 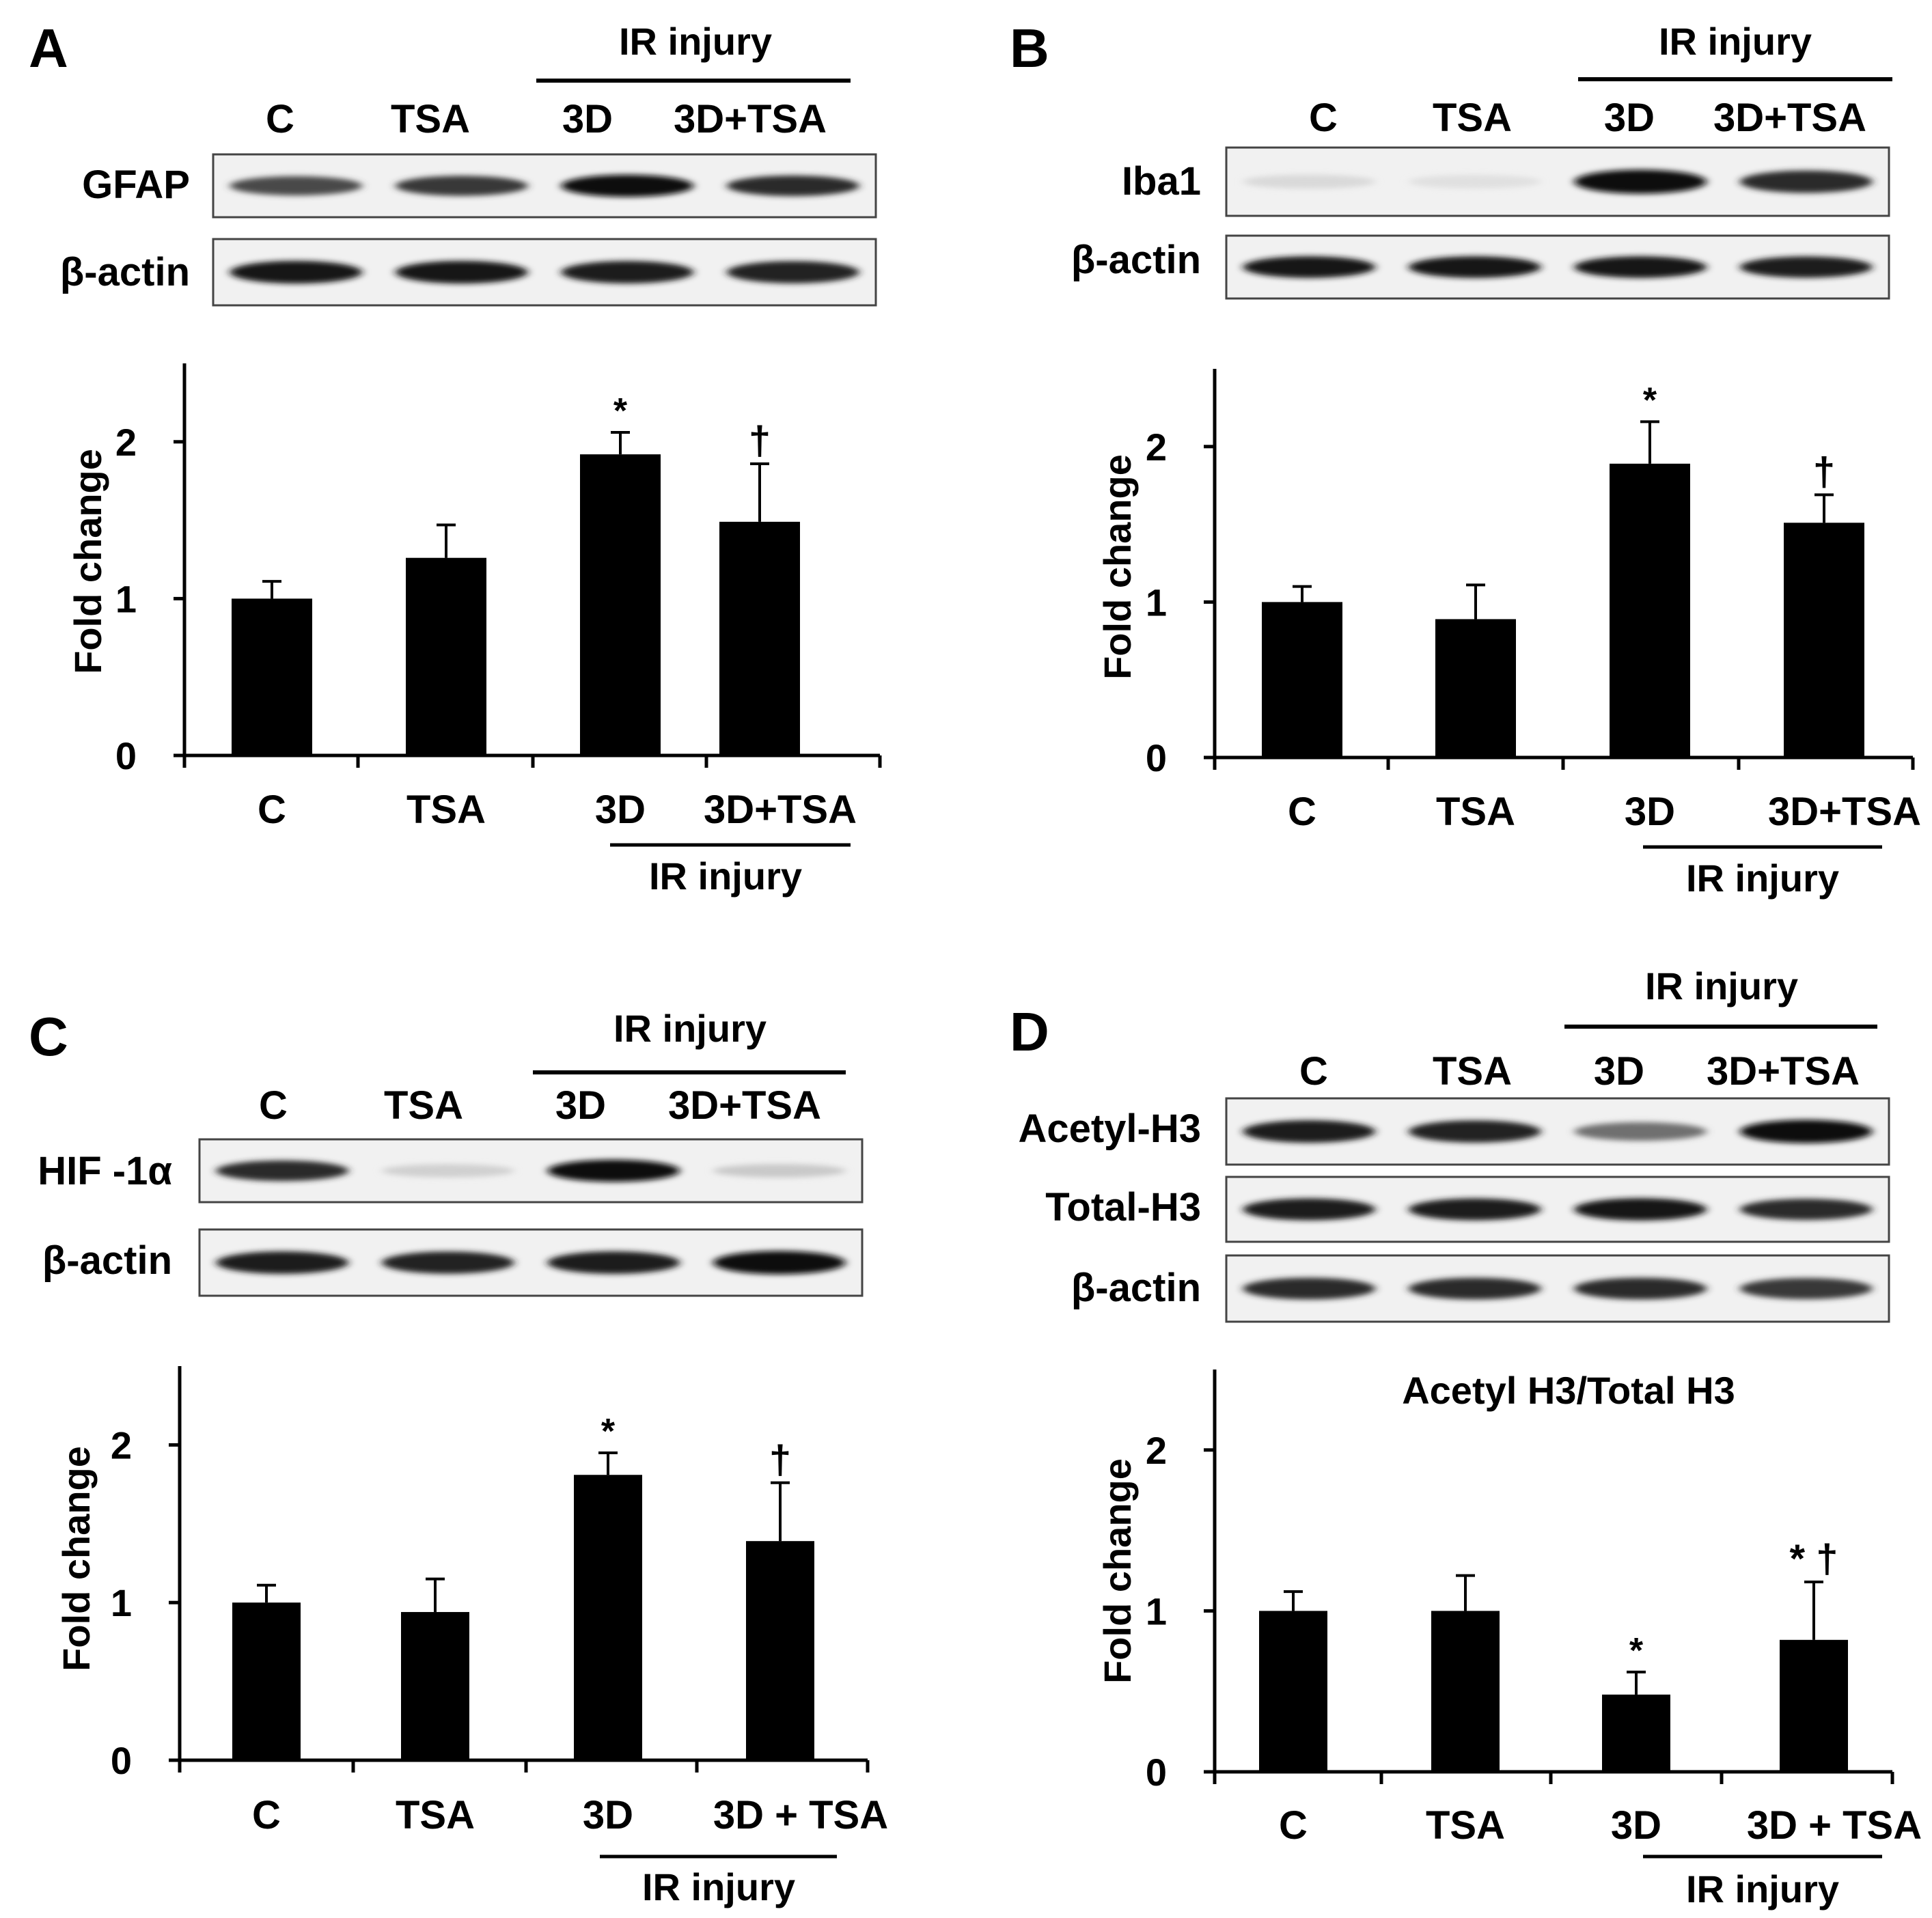 I want to click on western-blot: Acetyl-H3, so click(x=1454, y=1131).